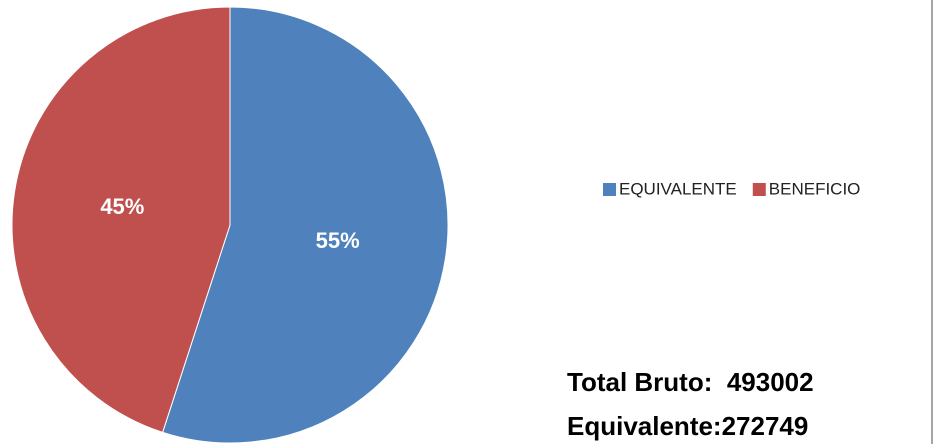  I want to click on data-label: 55%, so click(338, 240).